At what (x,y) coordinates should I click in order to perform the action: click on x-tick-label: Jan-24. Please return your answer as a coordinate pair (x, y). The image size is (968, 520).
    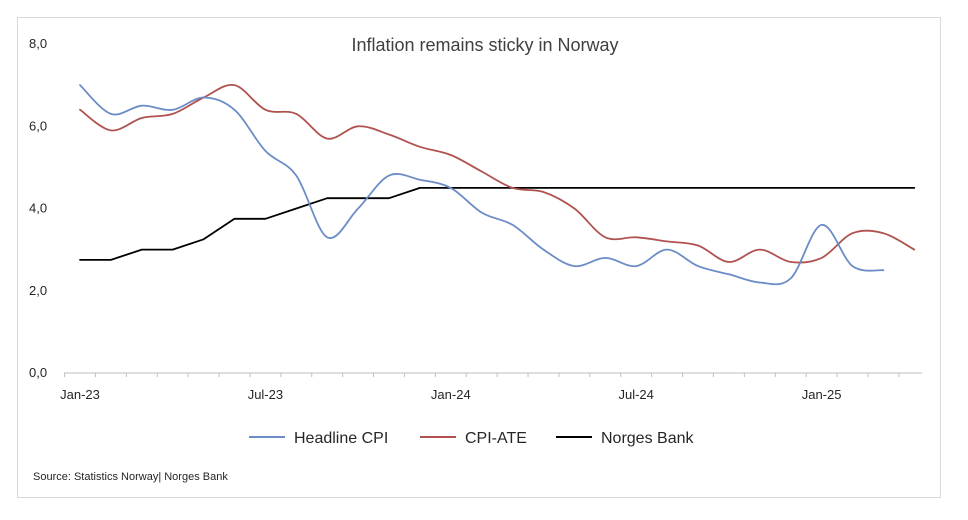
    Looking at the image, I should click on (451, 394).